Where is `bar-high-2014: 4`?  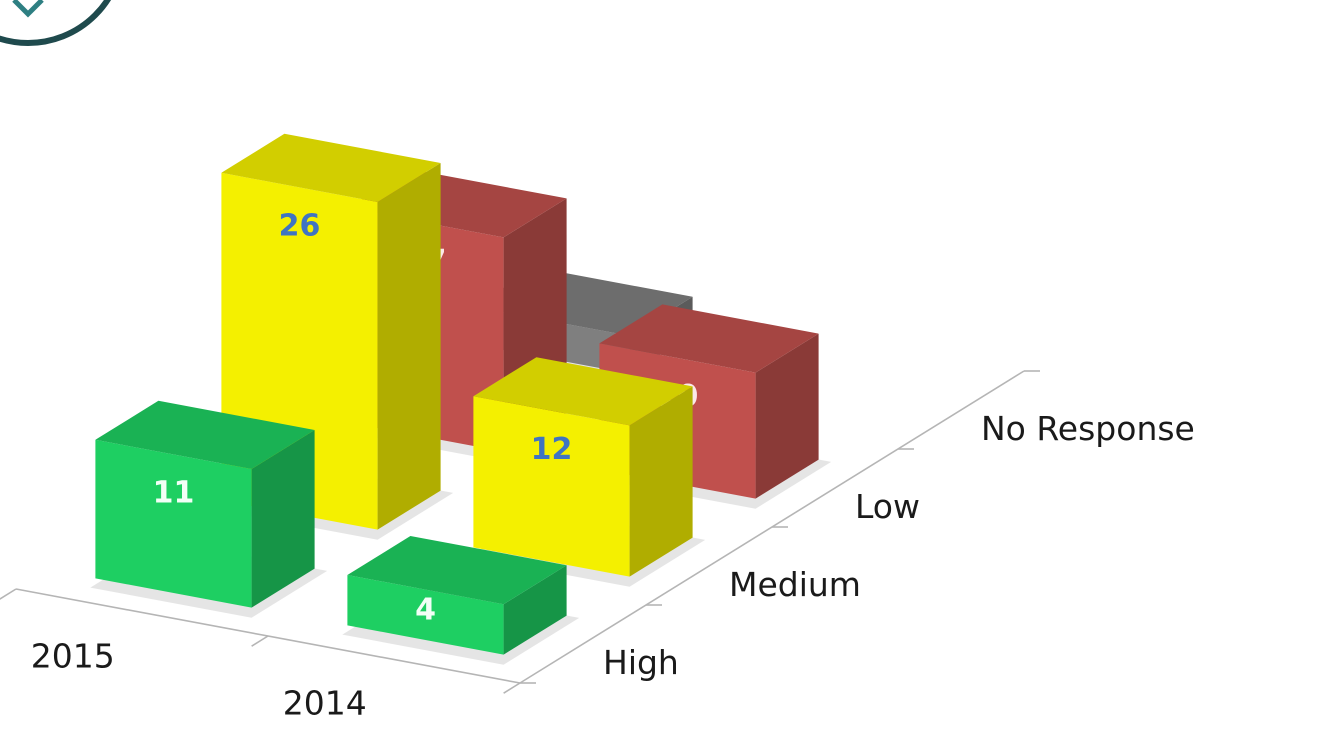
bar-high-2014: 4 is located at coordinates (461, 600).